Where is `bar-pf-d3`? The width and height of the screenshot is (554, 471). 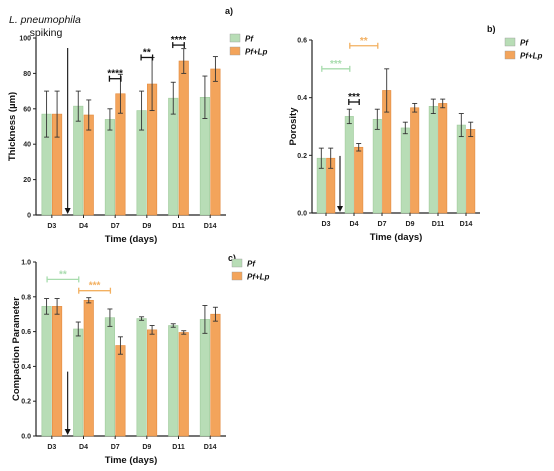
bar-pf-d3 is located at coordinates (46, 371).